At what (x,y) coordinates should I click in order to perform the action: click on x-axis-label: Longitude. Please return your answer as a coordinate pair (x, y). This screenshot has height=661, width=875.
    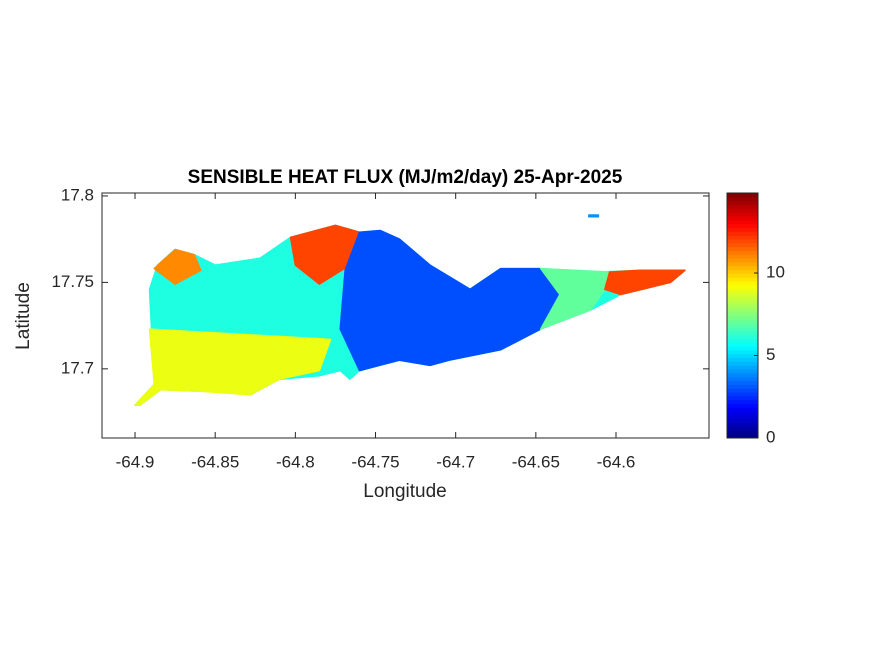
    Looking at the image, I should click on (404, 491).